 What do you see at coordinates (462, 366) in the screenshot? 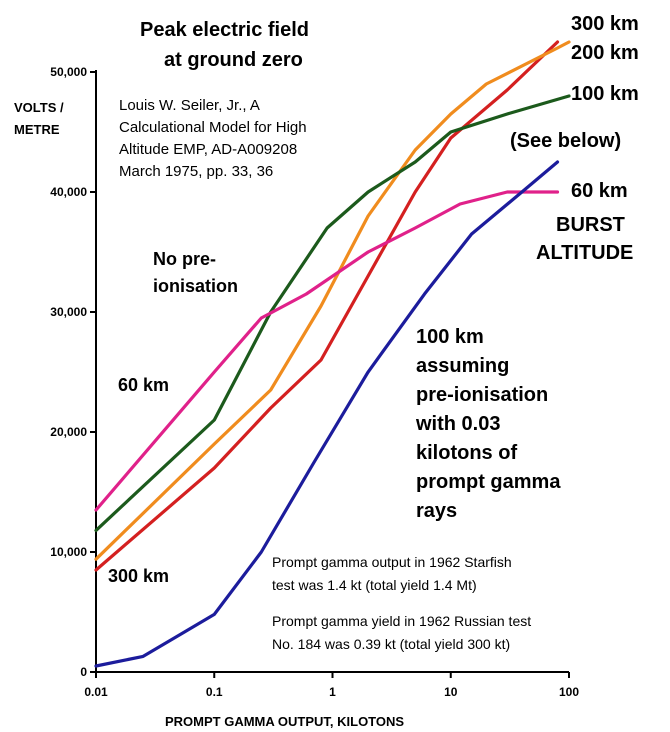
I see `preionisation-line-2: assuming` at bounding box center [462, 366].